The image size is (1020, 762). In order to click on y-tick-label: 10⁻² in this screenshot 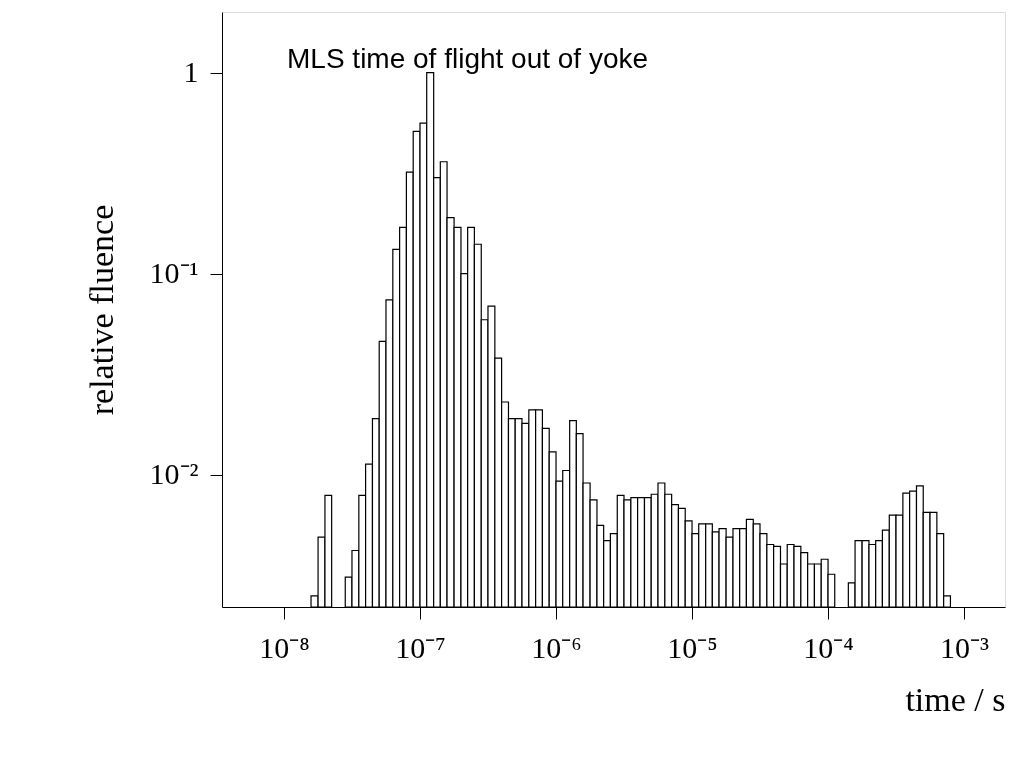, I will do `click(174, 474)`.